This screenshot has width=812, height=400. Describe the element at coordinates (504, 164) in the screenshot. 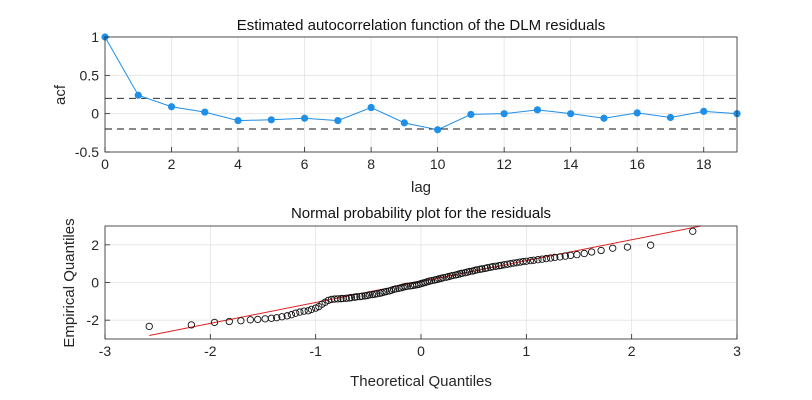

I see `acf-xtick-label: 12` at that location.